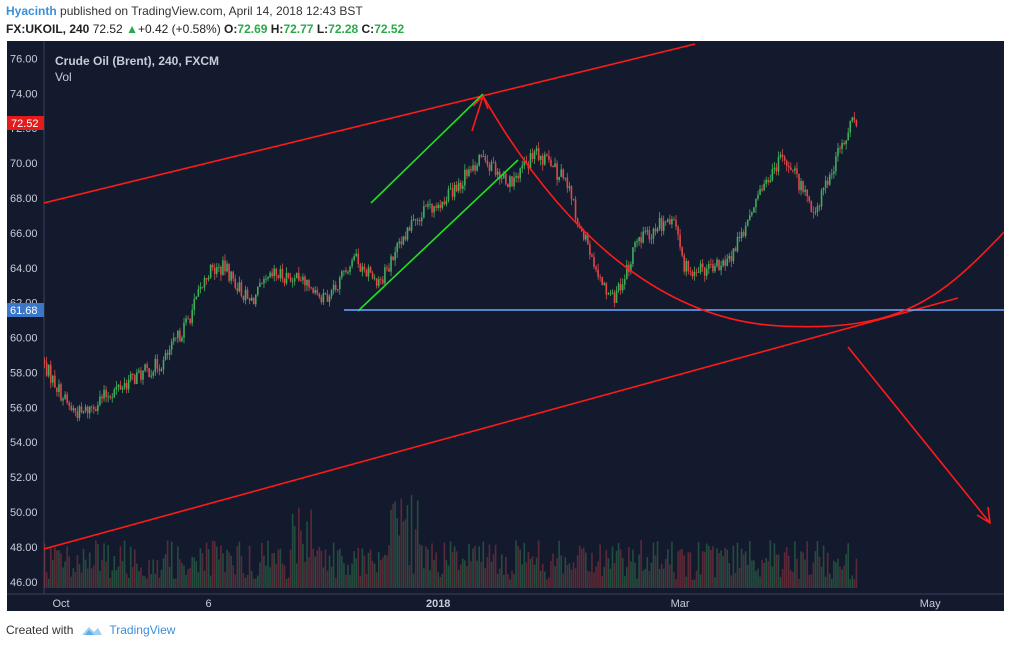 The height and width of the screenshot is (648, 1011). Describe the element at coordinates (24, 373) in the screenshot. I see `price-tick-label: 58.00` at that location.